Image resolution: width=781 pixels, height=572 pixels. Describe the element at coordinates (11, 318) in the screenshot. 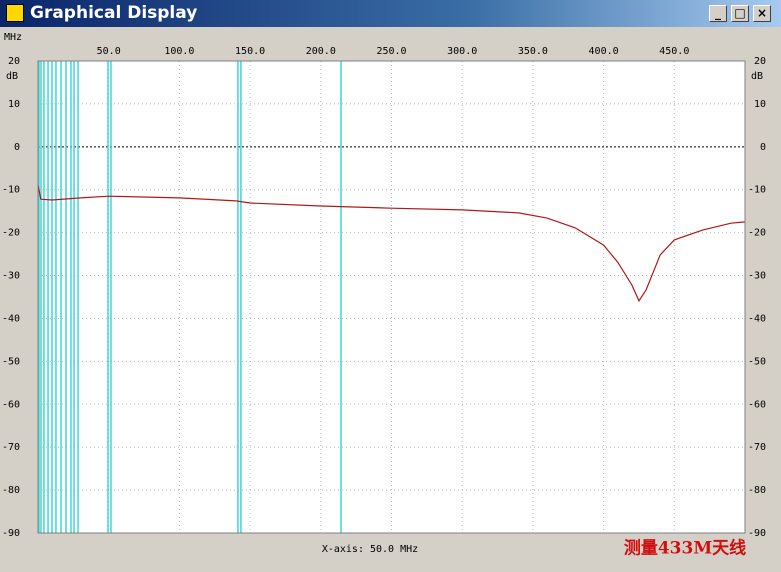

I see `y-tick-label: -40` at that location.